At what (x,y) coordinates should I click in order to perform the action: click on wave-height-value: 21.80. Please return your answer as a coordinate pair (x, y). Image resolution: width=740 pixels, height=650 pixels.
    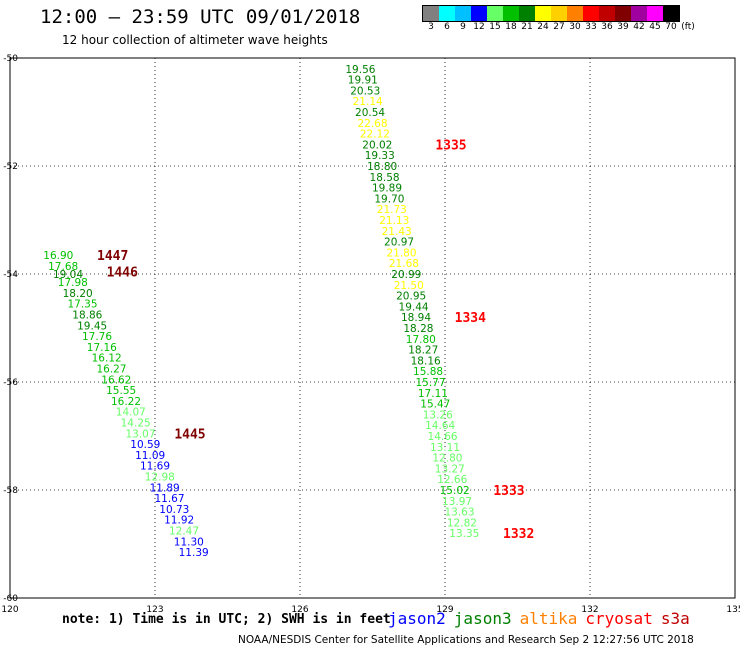
    Looking at the image, I should click on (401, 253).